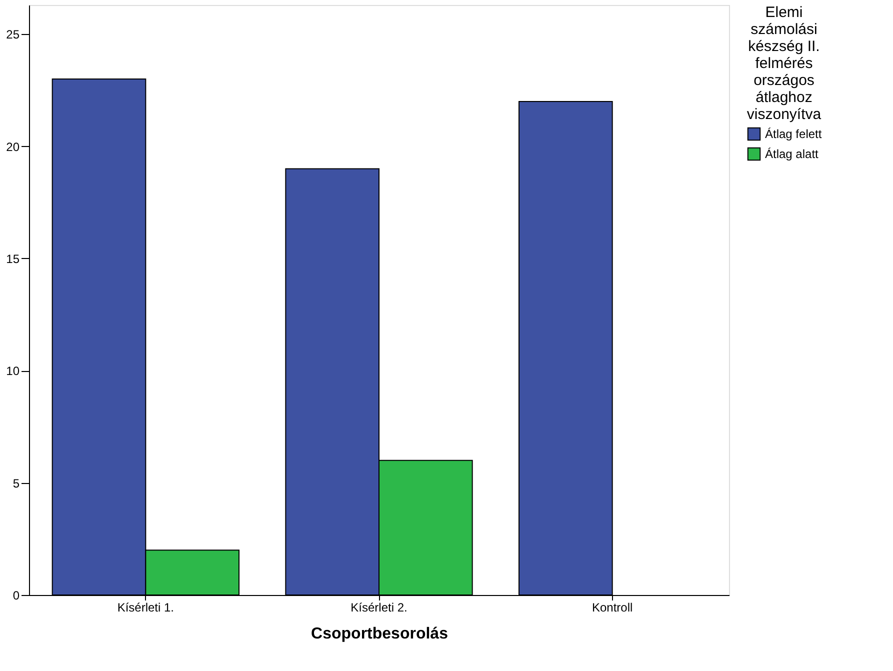 The width and height of the screenshot is (893, 671). What do you see at coordinates (784, 63) in the screenshot?
I see `legend-title: Elemi számolási készség II. felmérés országos átlaghoz viszonyítva` at bounding box center [784, 63].